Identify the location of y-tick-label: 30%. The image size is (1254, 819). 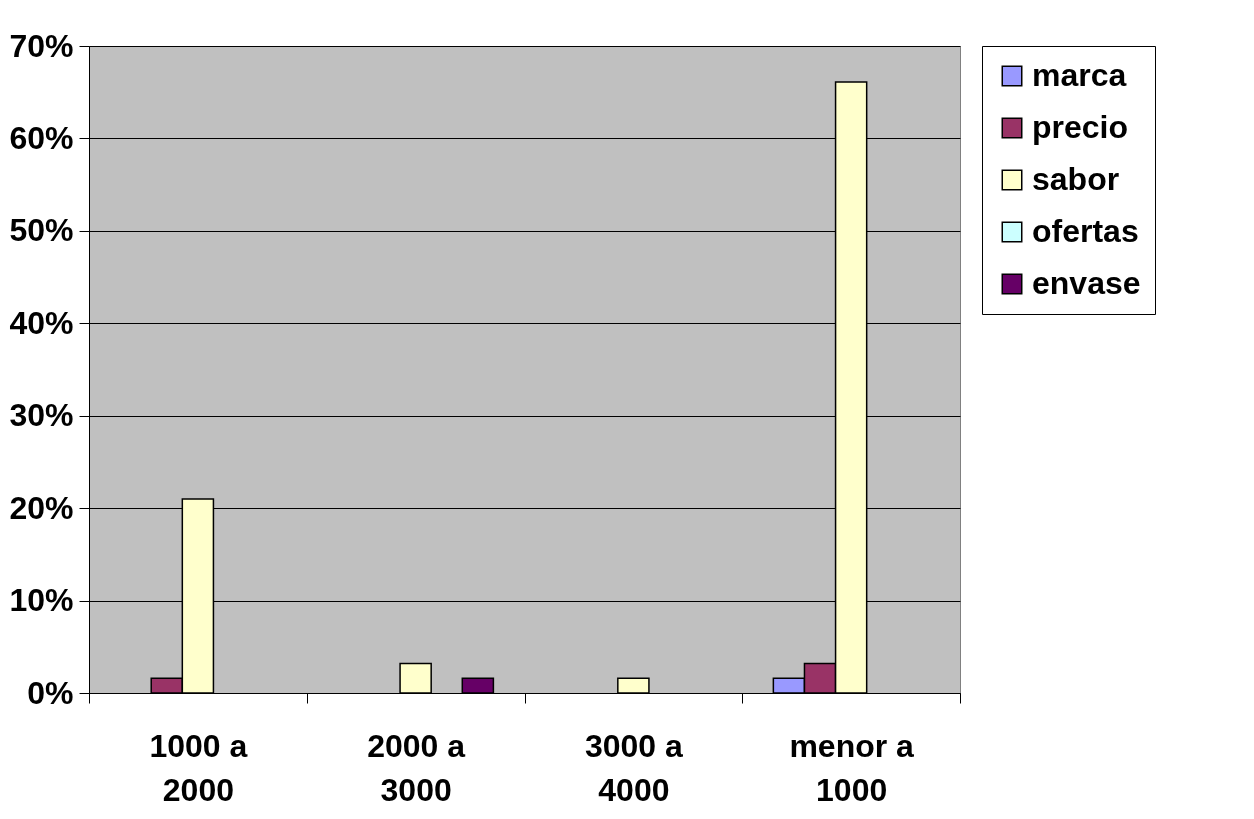
(41, 415).